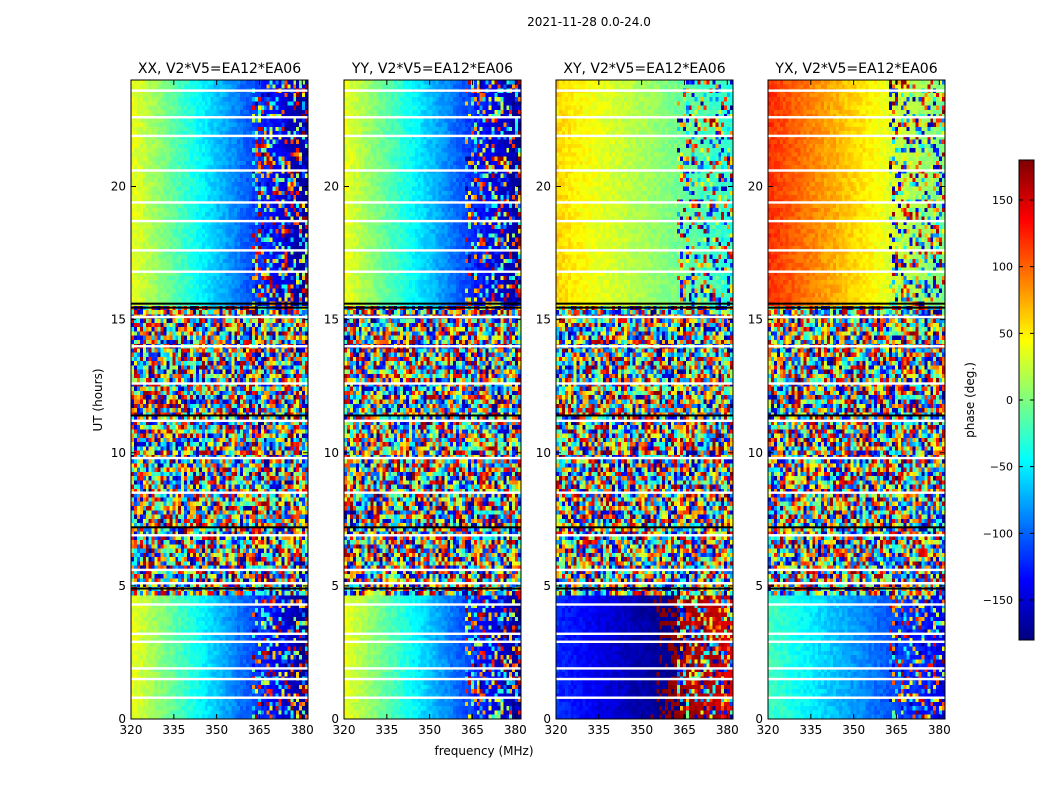 This screenshot has width=1050, height=800. I want to click on colorbar-tick-label: 0, so click(1009, 400).